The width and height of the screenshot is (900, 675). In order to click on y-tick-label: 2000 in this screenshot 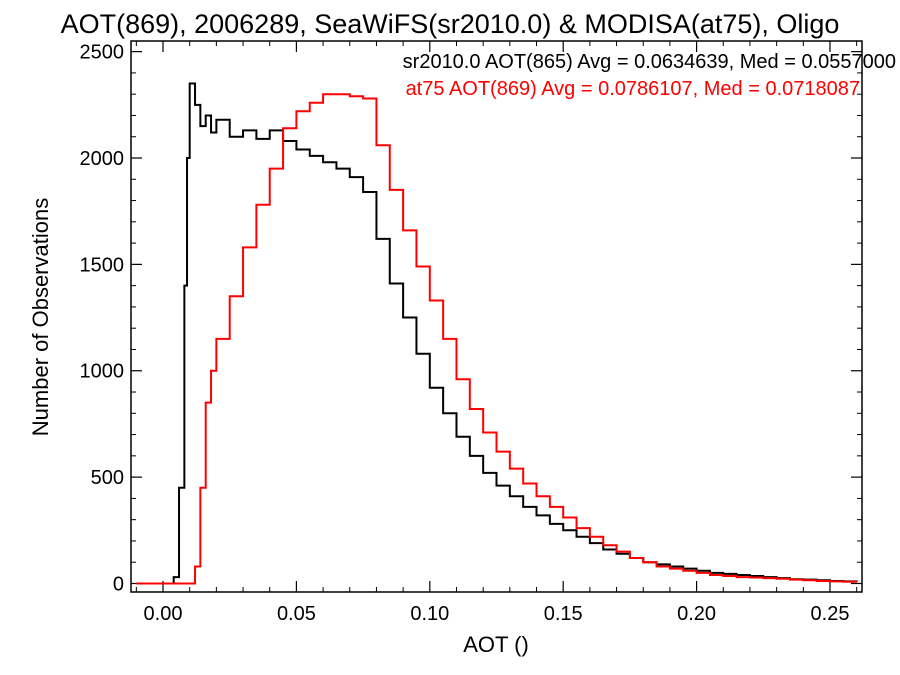, I will do `click(102, 159)`.